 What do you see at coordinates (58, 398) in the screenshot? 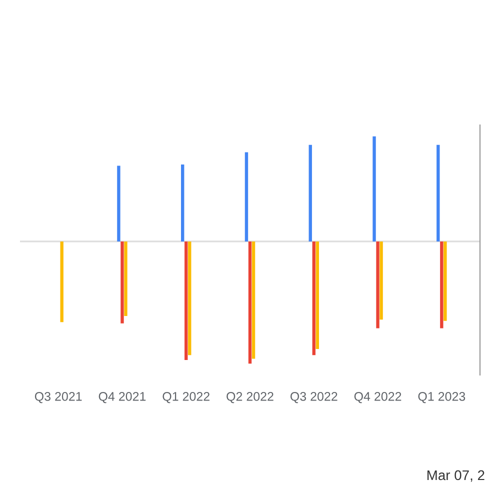
I see `x-tick-label: Q3 2021` at bounding box center [58, 398].